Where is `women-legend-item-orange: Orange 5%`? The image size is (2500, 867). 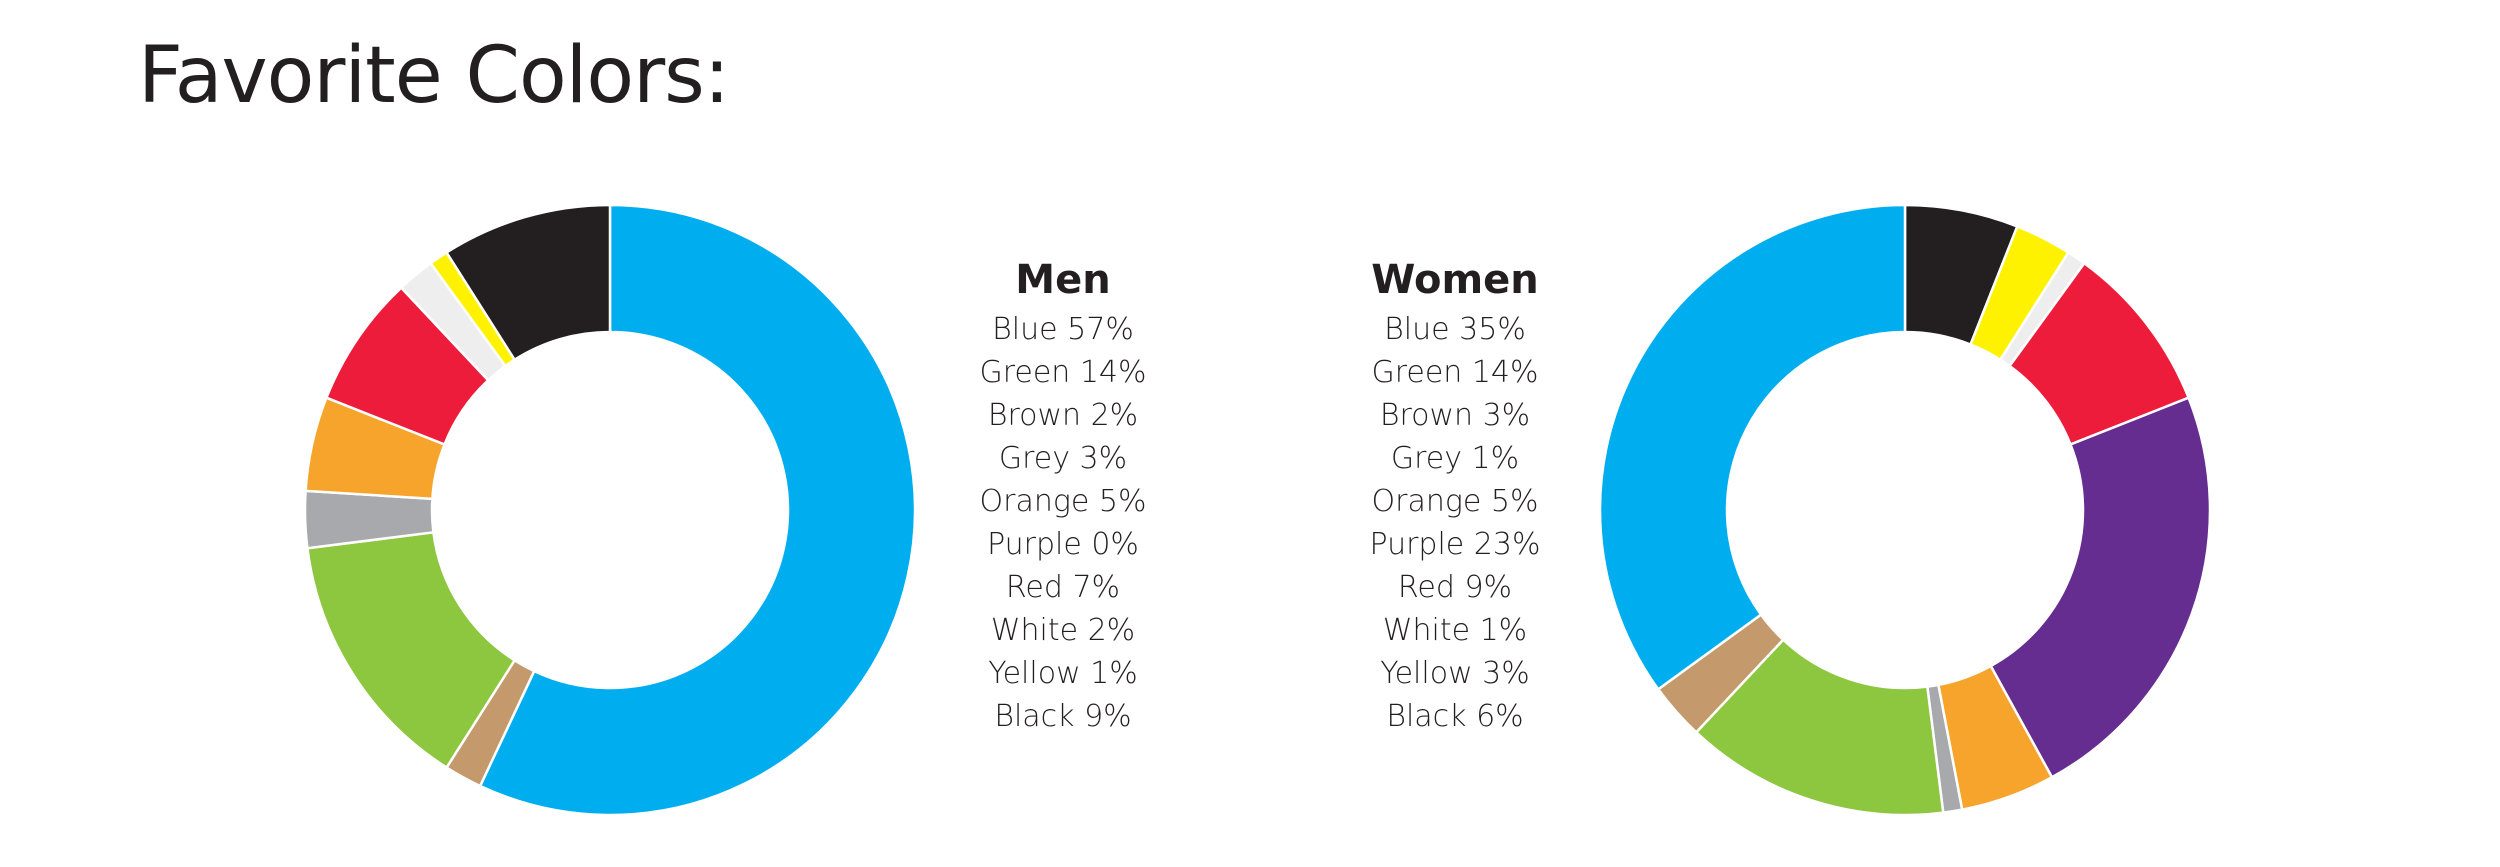
women-legend-item-orange: Orange 5% is located at coordinates (1455, 501).